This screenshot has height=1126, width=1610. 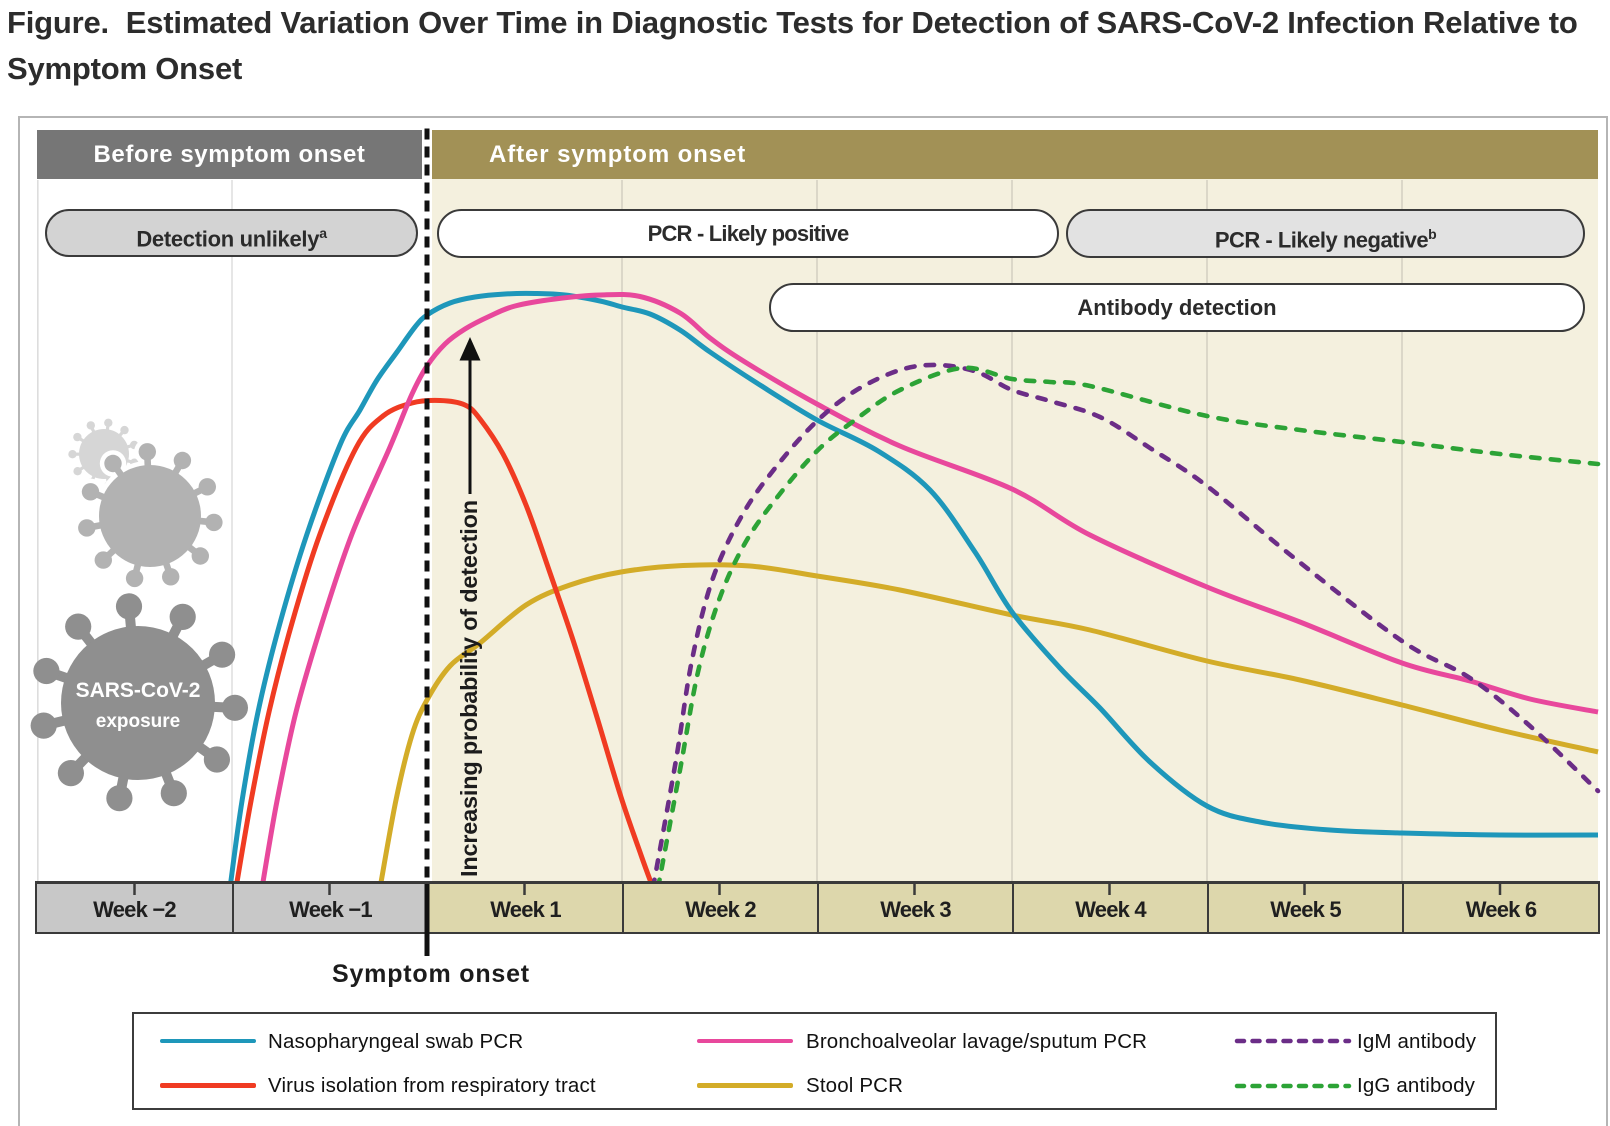 What do you see at coordinates (138, 690) in the screenshot?
I see `svg-text: SARS-CoV-2` at bounding box center [138, 690].